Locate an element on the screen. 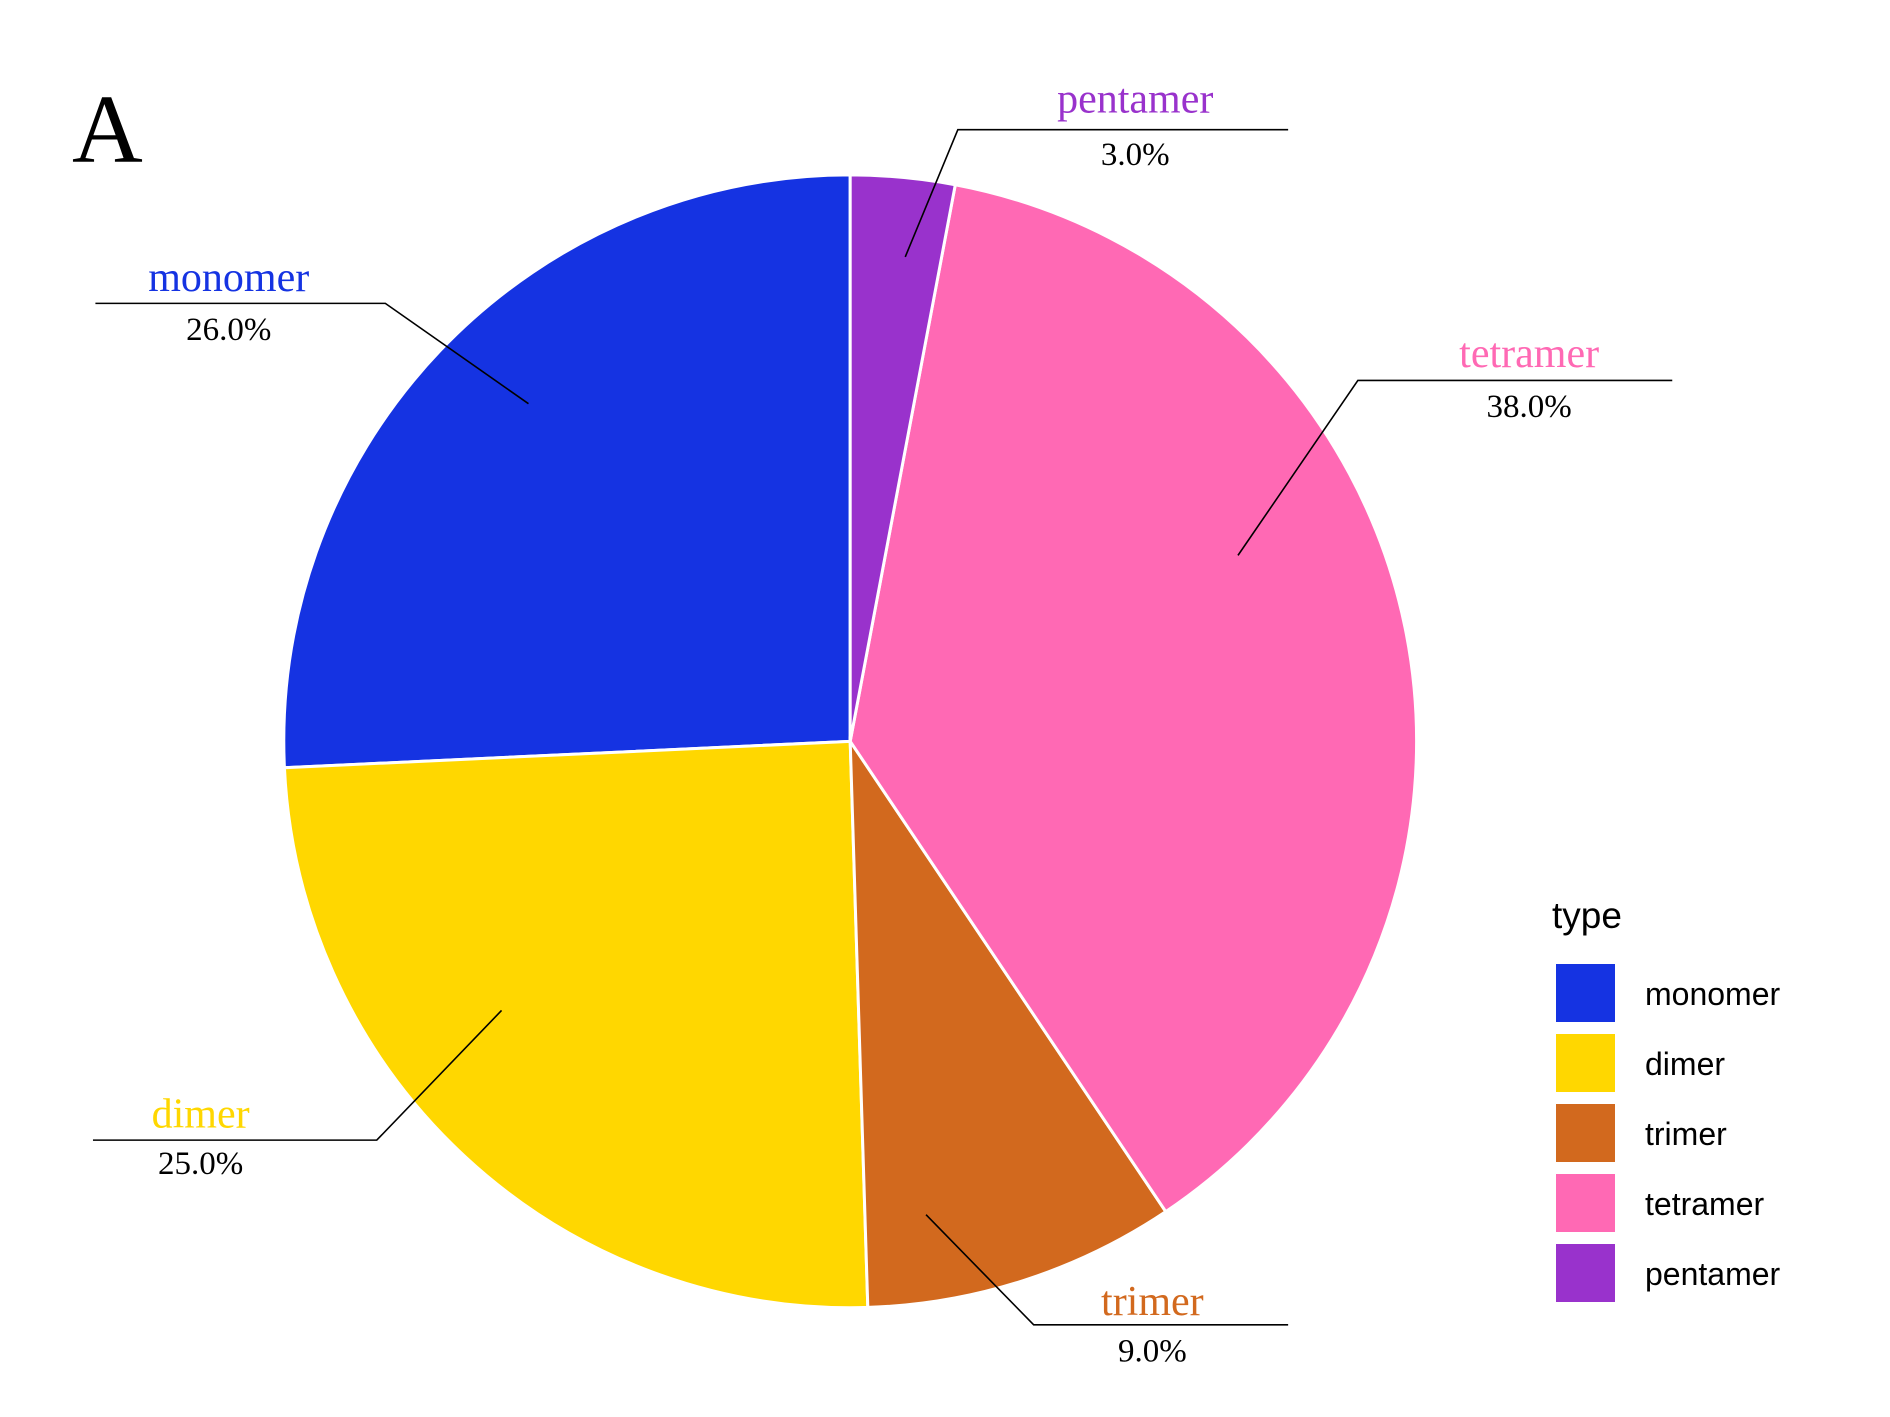 Image resolution: width=1890 pixels, height=1417 pixels. slice-label: tetramer is located at coordinates (1529, 354).